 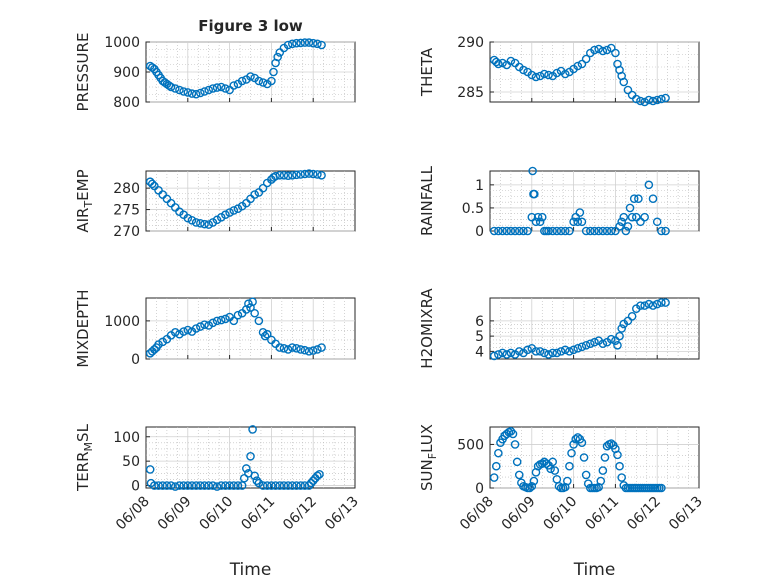 I want to click on y-tick-label: 285, so click(x=470, y=93).